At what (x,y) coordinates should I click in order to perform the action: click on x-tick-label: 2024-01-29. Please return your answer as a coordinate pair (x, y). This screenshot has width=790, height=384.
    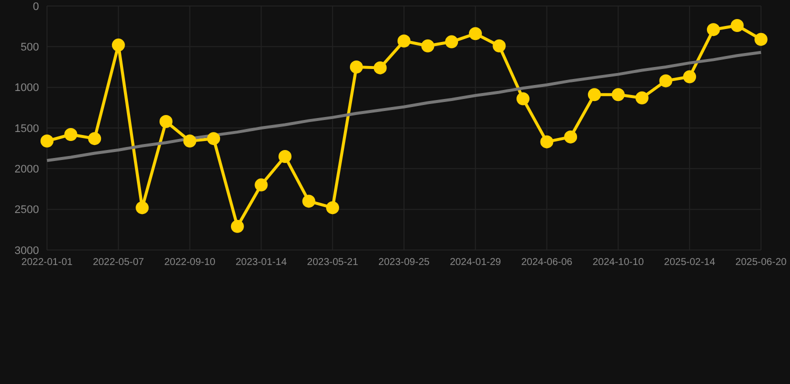
    Looking at the image, I should click on (476, 262).